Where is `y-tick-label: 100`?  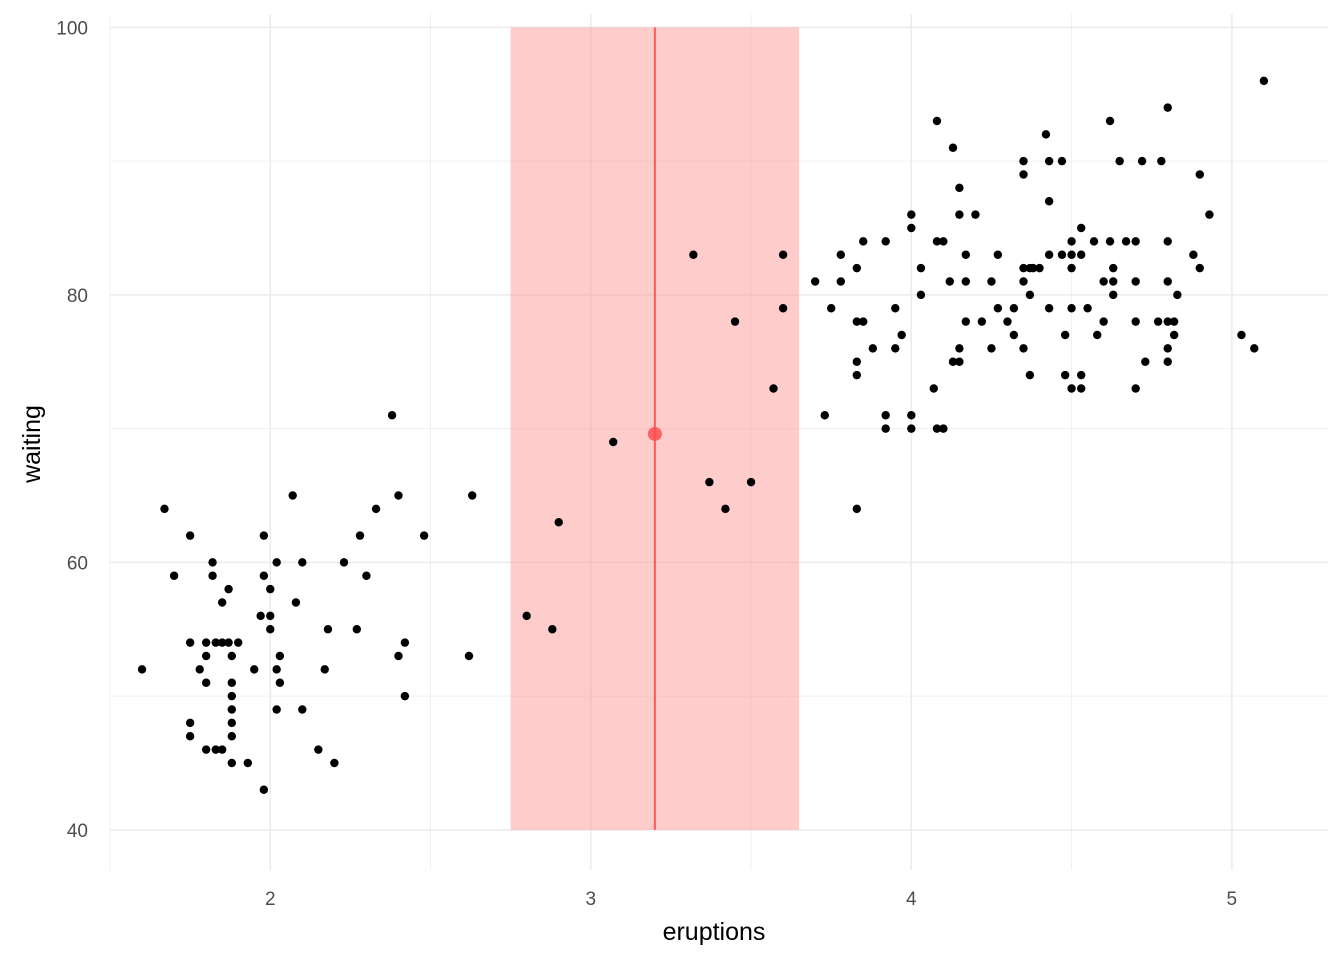 y-tick-label: 100 is located at coordinates (72, 28).